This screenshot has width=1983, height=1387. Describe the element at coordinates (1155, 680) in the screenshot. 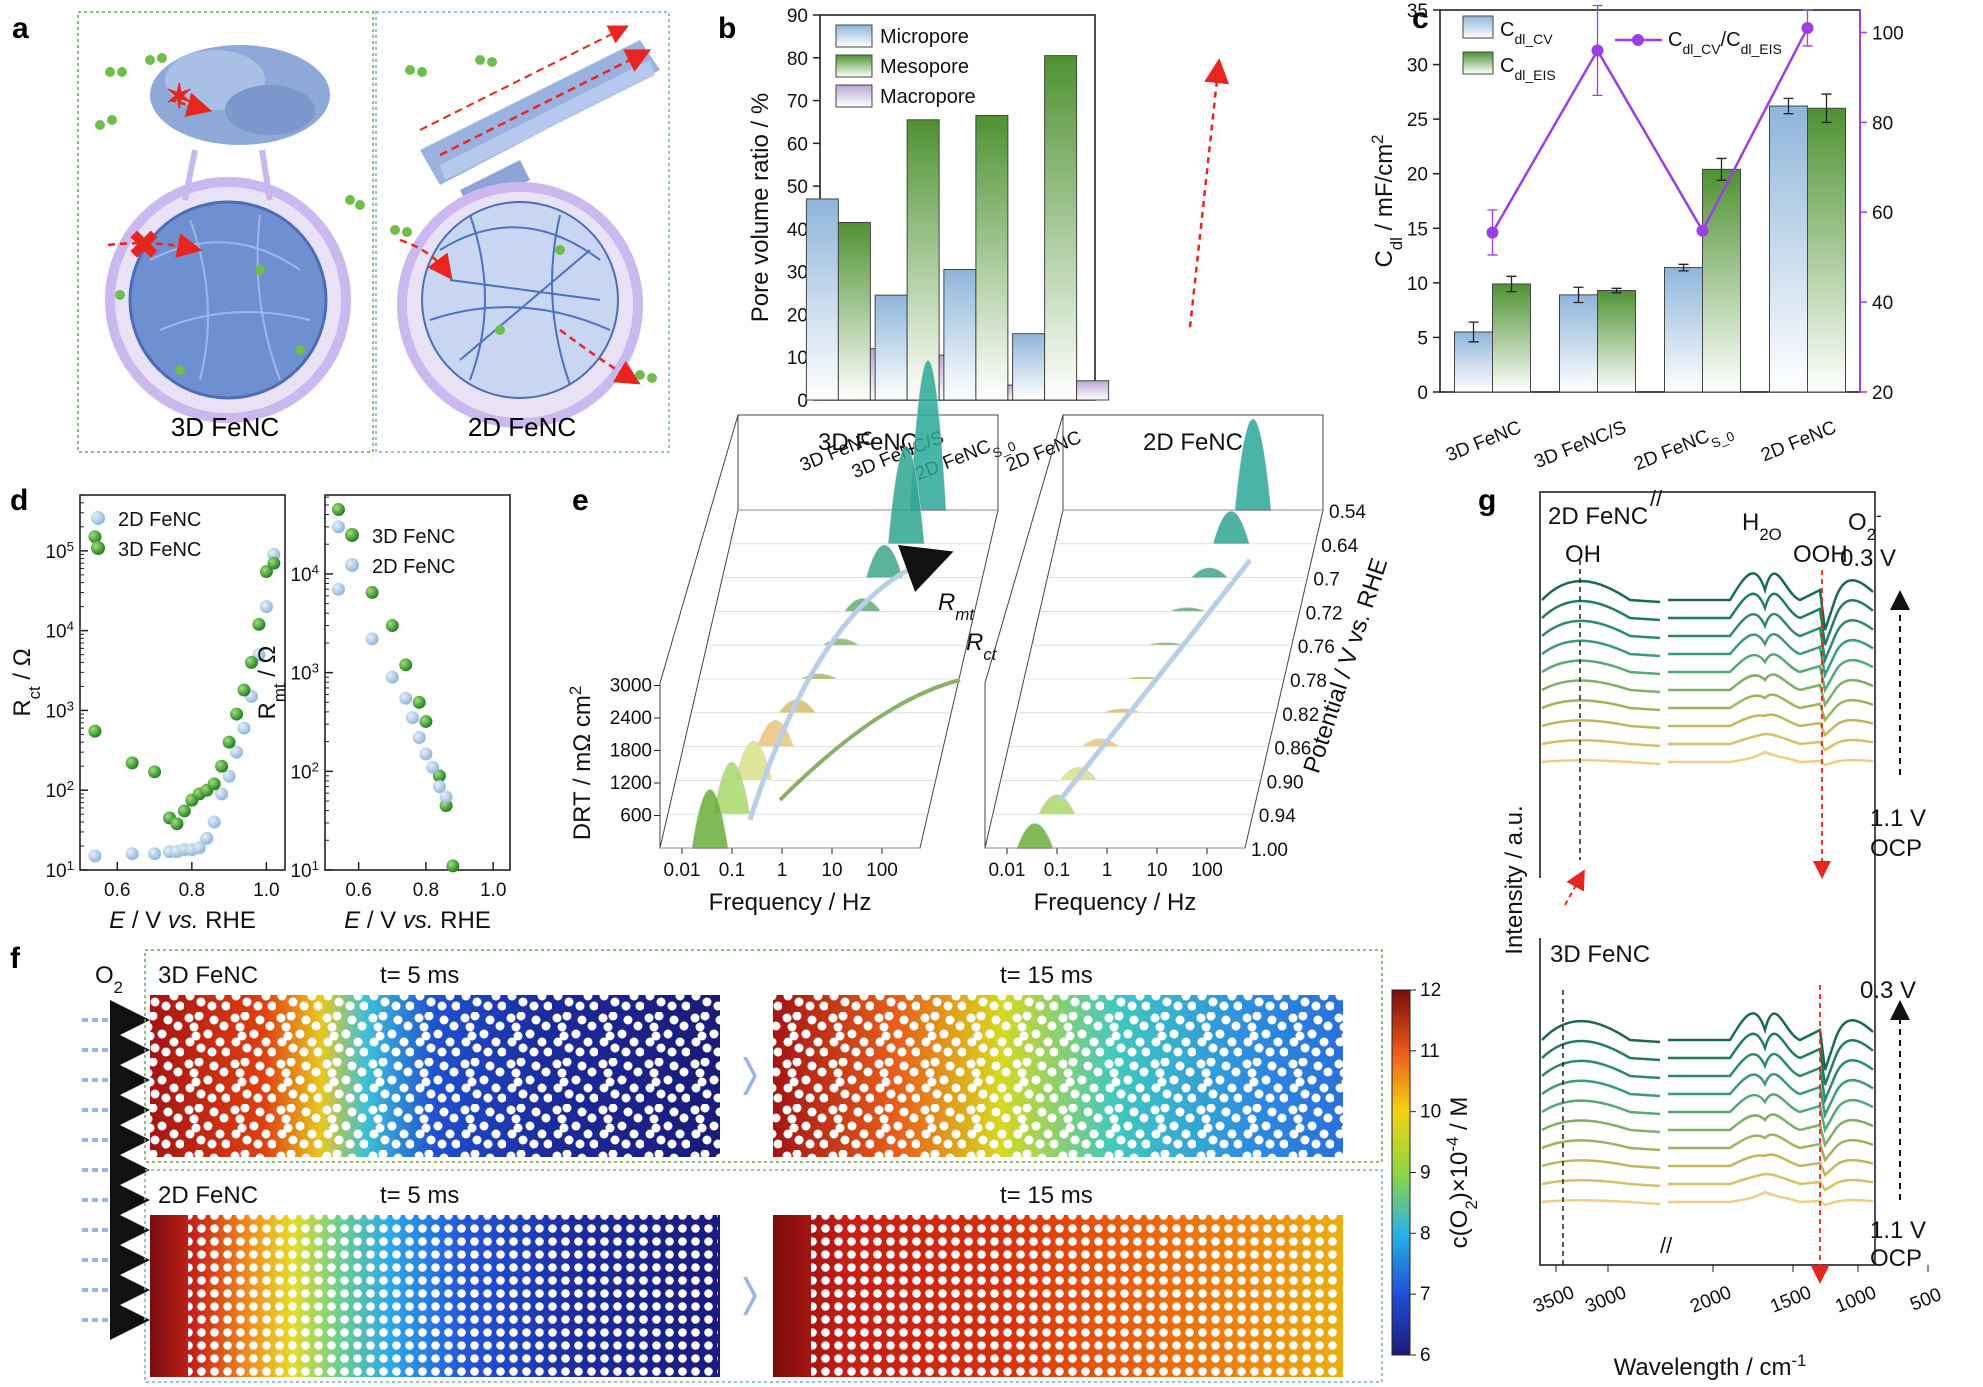

I see `trend-arrow-2d` at that location.